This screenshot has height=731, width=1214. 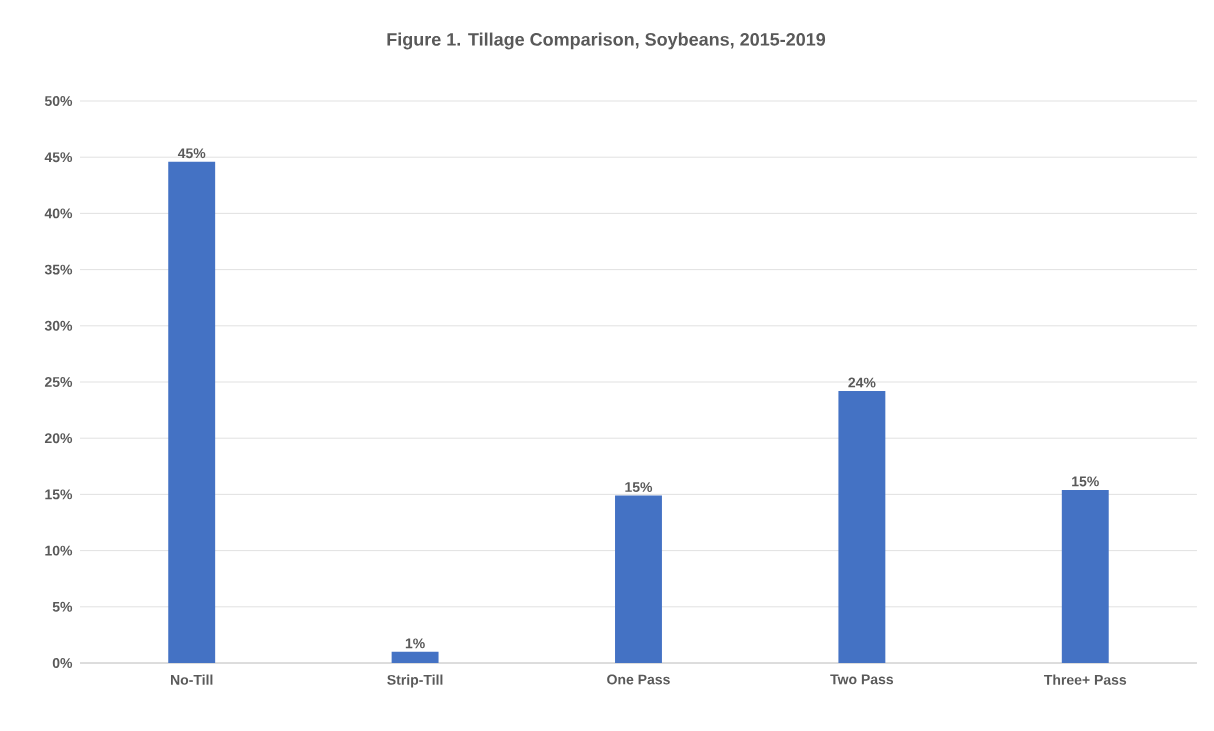 What do you see at coordinates (415, 643) in the screenshot?
I see `data-label: 1%` at bounding box center [415, 643].